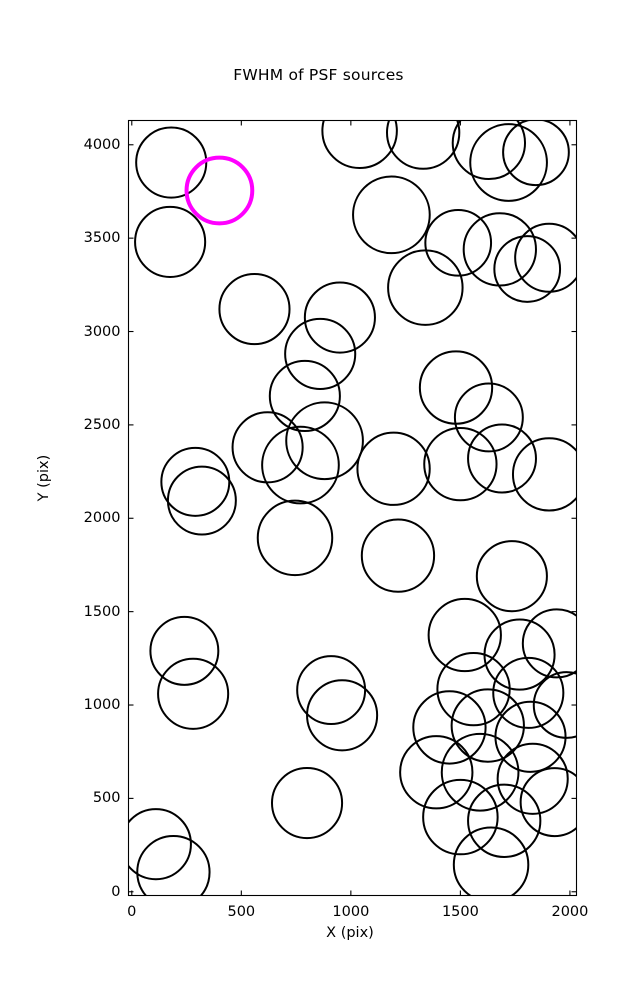 The width and height of the screenshot is (637, 1000). Describe the element at coordinates (102, 144) in the screenshot. I see `y-tick-label: 4000` at that location.